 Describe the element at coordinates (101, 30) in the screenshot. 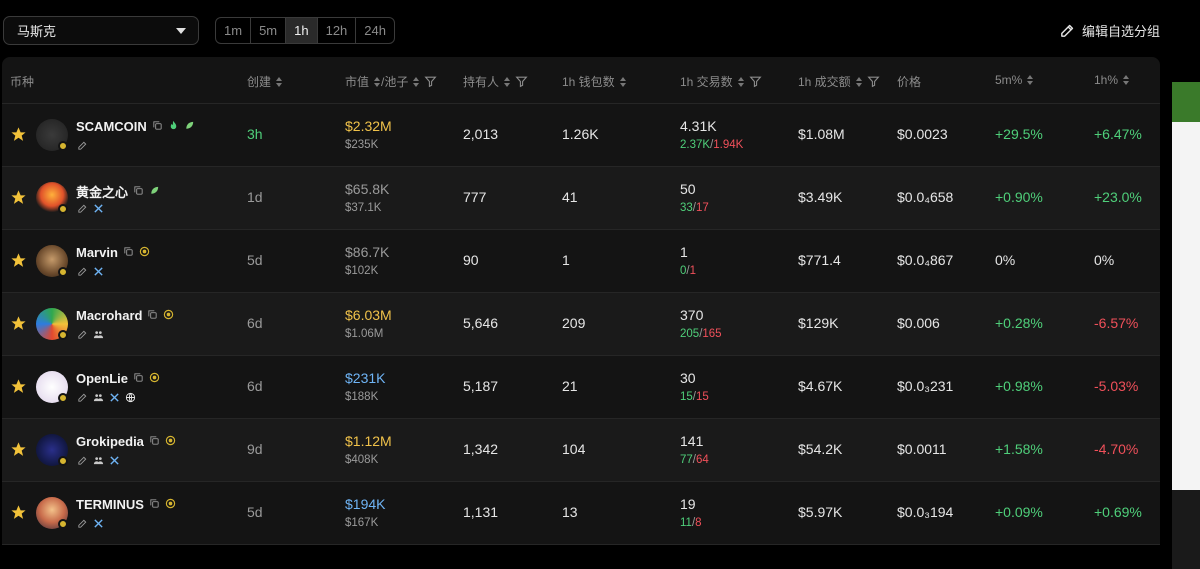

I see `watchlist-group-select: 马斯克` at that location.